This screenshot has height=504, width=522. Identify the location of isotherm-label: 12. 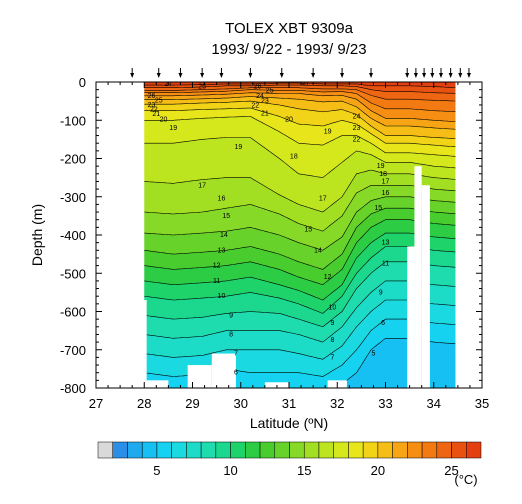
(328, 277).